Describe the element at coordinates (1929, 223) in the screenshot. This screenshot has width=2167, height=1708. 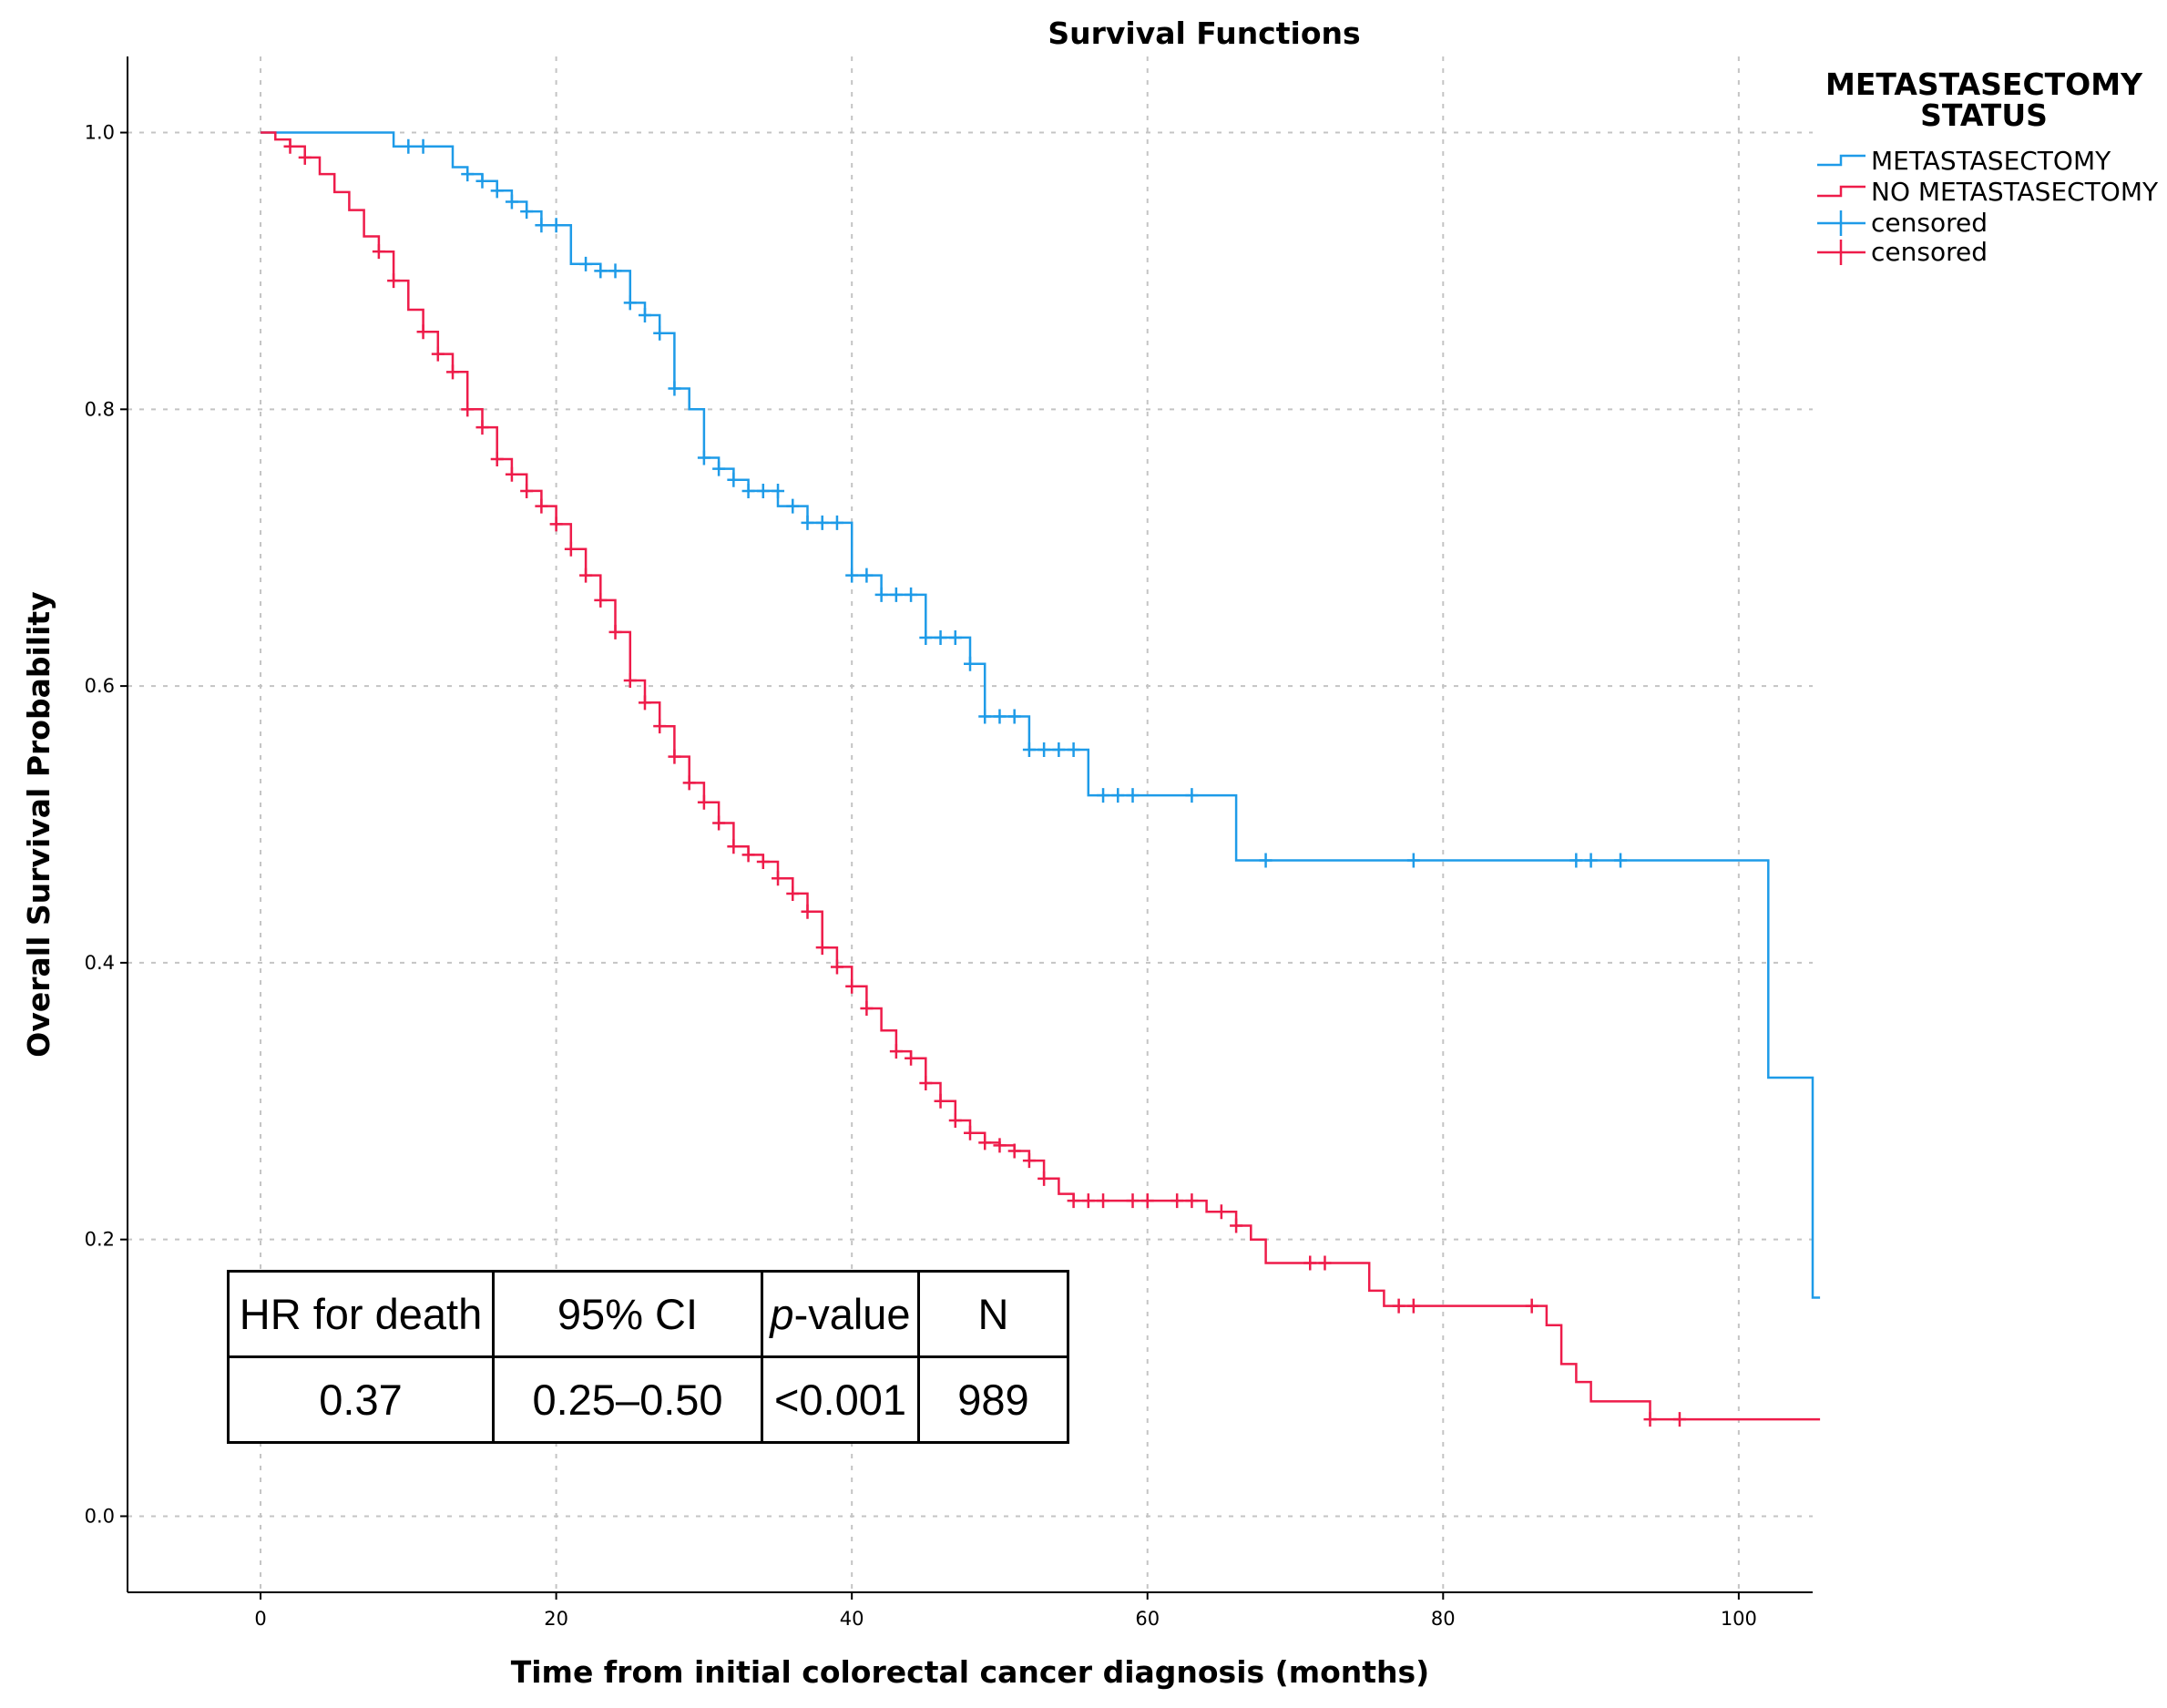
I see `legend-label-censored-blue: censored` at that location.